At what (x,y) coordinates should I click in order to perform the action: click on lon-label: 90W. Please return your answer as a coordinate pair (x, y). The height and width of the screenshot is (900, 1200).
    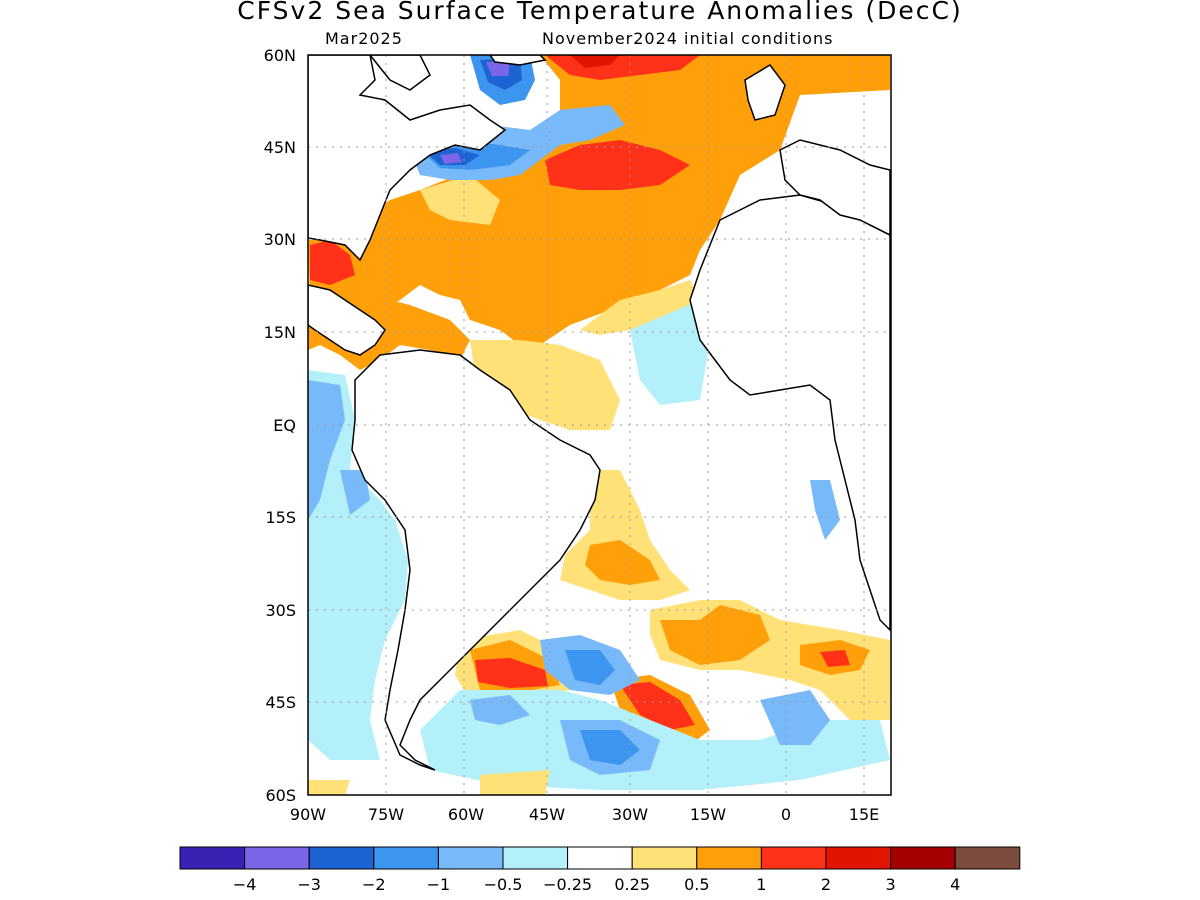
    Looking at the image, I should click on (308, 814).